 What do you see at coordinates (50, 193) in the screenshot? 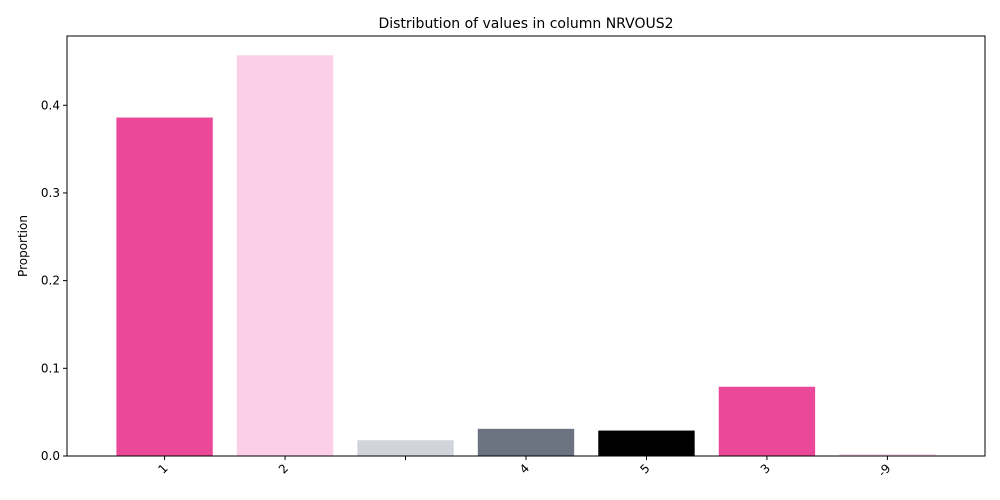
I see `y-tick-label: 0.3` at bounding box center [50, 193].